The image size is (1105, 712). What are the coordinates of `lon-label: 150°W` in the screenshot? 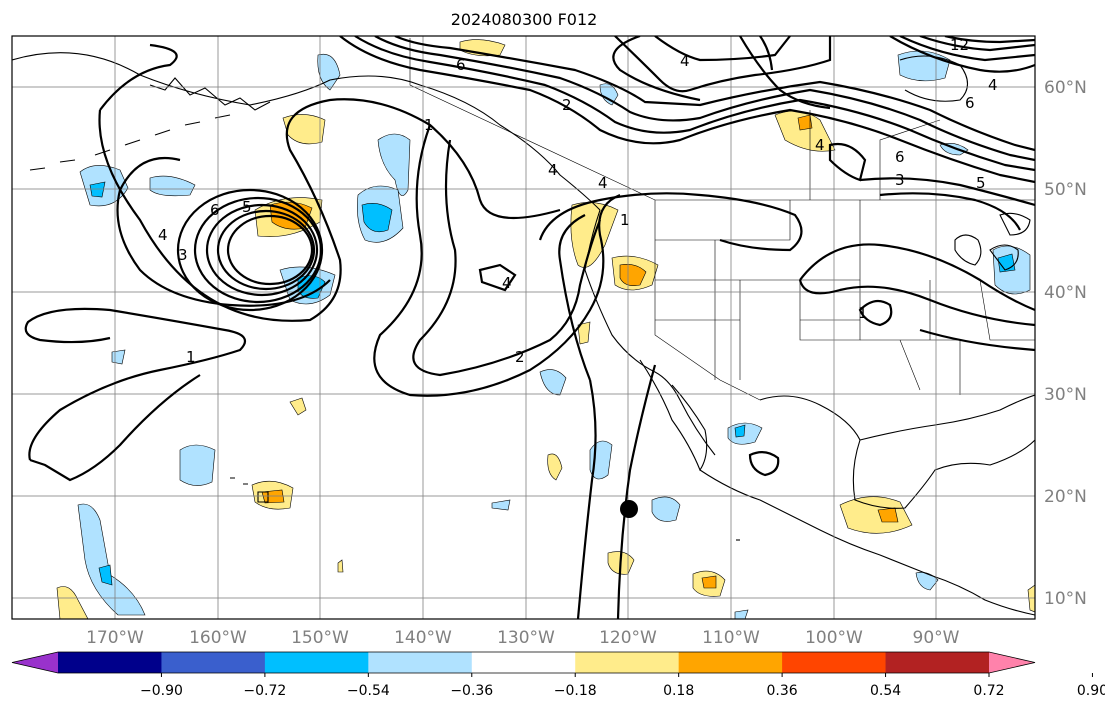 It's located at (320, 638).